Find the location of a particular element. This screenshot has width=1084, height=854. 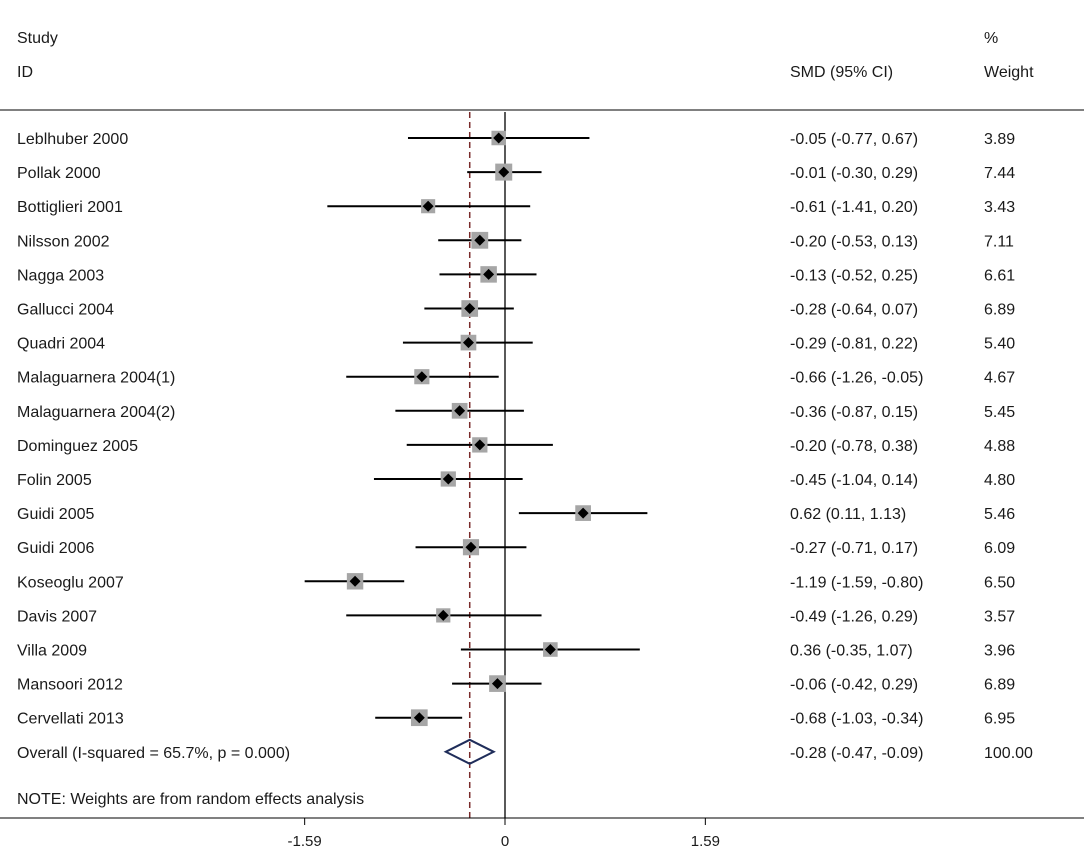

effect-ci-value: 0.62 (0.11, 1.13) is located at coordinates (848, 514).